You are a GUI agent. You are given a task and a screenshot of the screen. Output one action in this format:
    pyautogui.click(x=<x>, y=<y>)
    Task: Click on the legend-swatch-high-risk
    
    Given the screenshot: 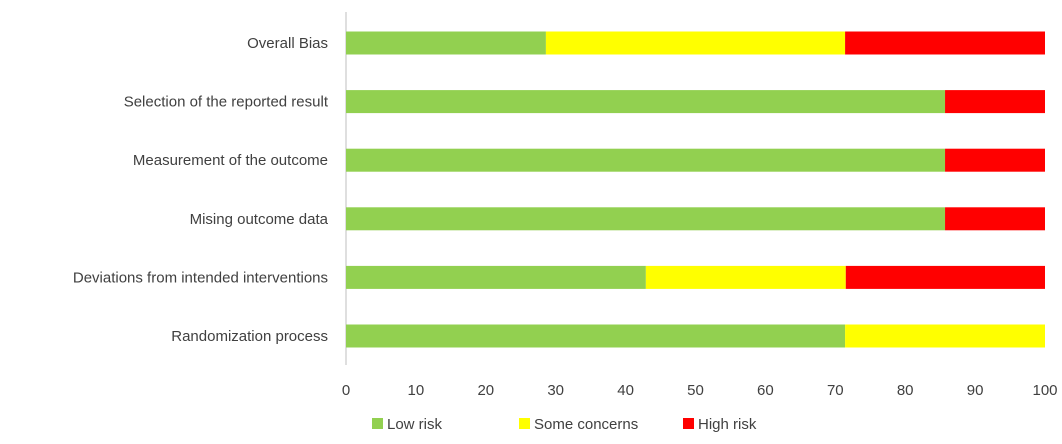 What is the action you would take?
    pyautogui.click(x=688, y=423)
    